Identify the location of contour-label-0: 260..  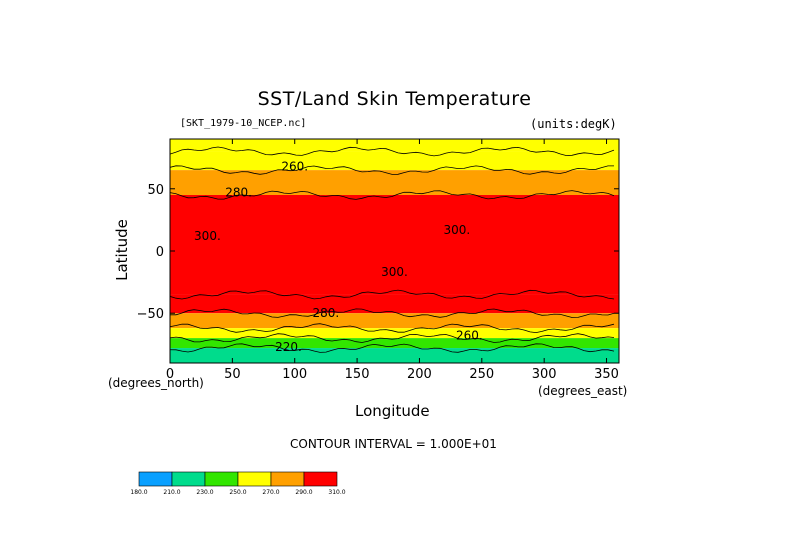
(294, 166).